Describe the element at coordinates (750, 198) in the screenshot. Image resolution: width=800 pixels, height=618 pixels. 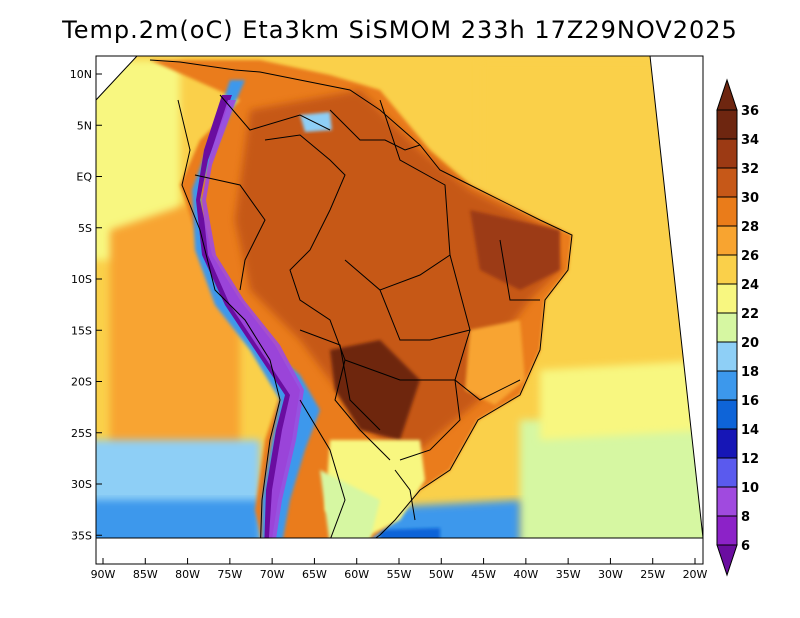
I see `colorbar-label: 30` at that location.